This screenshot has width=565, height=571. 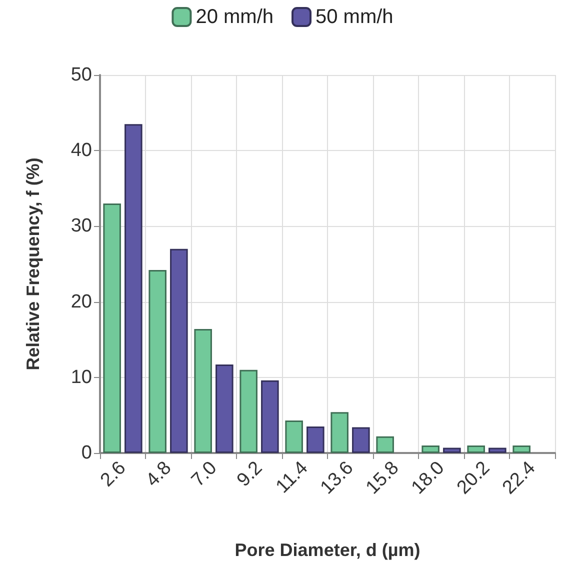 What do you see at coordinates (33, 264) in the screenshot?
I see `y-axis-title: Relative Frequency, f (%)` at bounding box center [33, 264].